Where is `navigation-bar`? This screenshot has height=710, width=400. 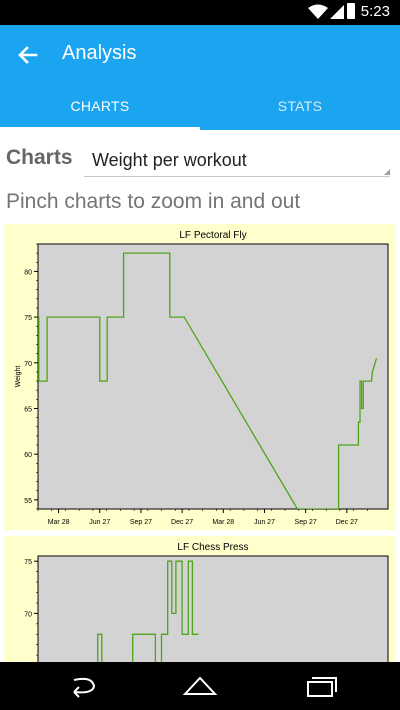 navigation-bar is located at coordinates (200, 686).